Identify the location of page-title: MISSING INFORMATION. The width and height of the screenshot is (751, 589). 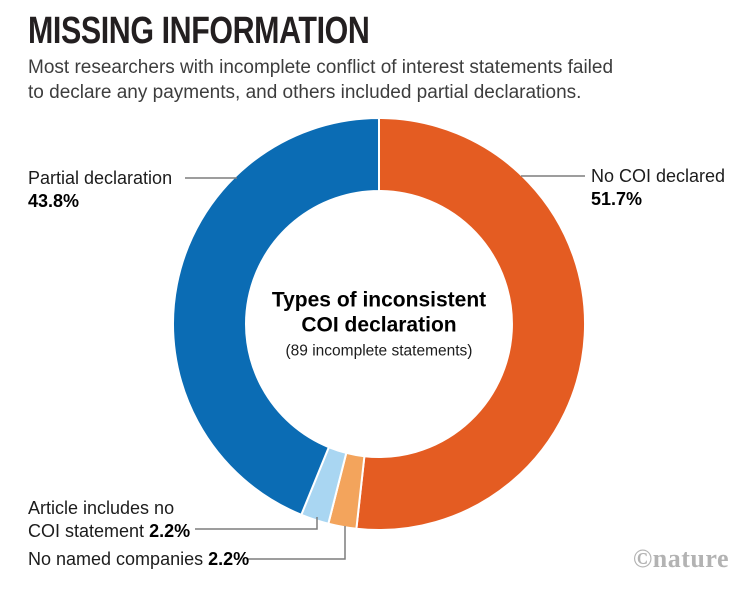
(199, 31).